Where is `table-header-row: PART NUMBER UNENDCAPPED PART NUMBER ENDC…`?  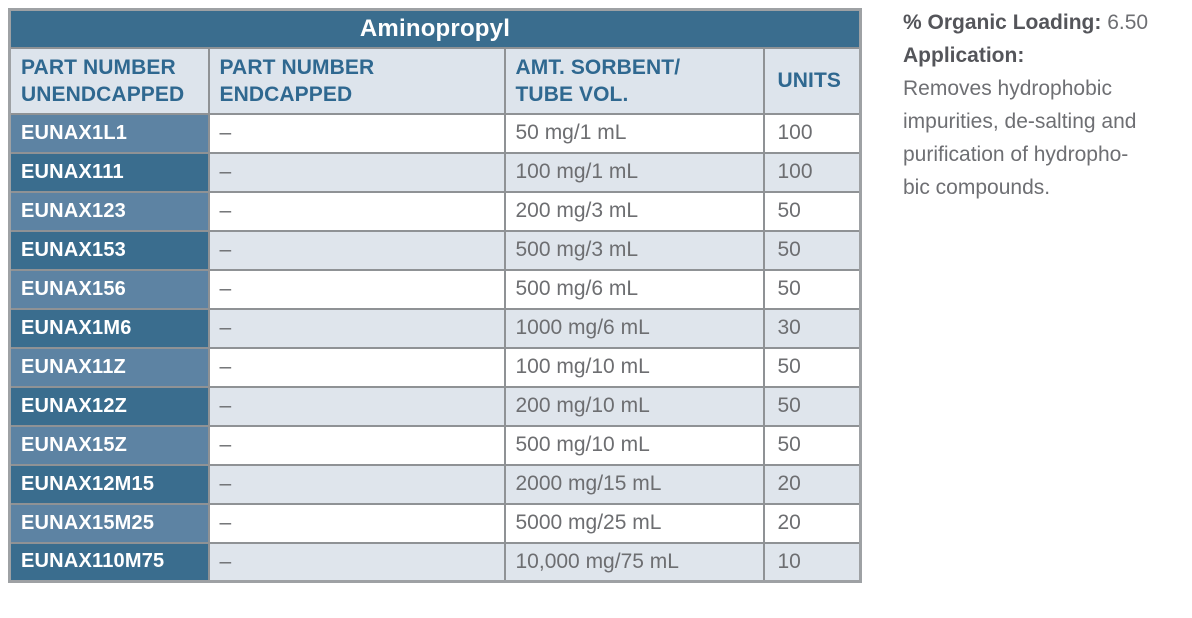
table-header-row: PART NUMBER UNENDCAPPED PART NUMBER ENDC… is located at coordinates (435, 80).